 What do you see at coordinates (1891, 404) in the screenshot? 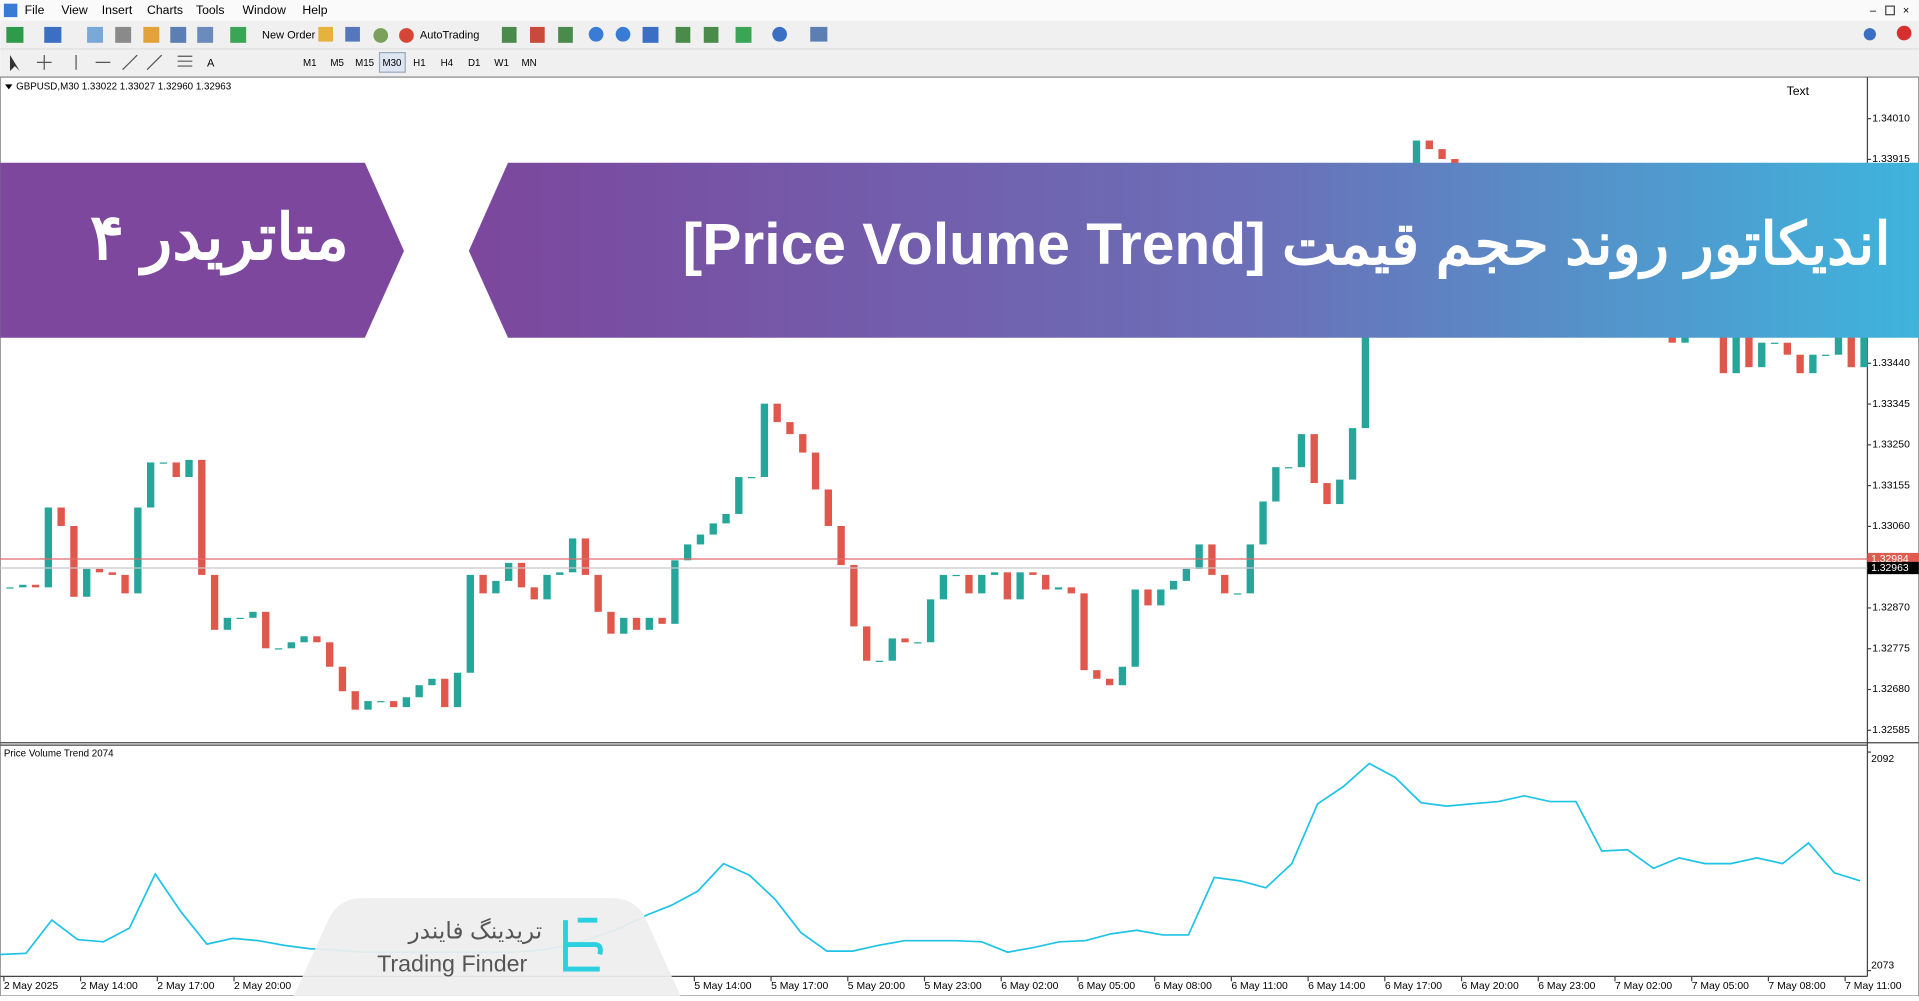
I see `y-tick-label: 1.33345` at bounding box center [1891, 404].